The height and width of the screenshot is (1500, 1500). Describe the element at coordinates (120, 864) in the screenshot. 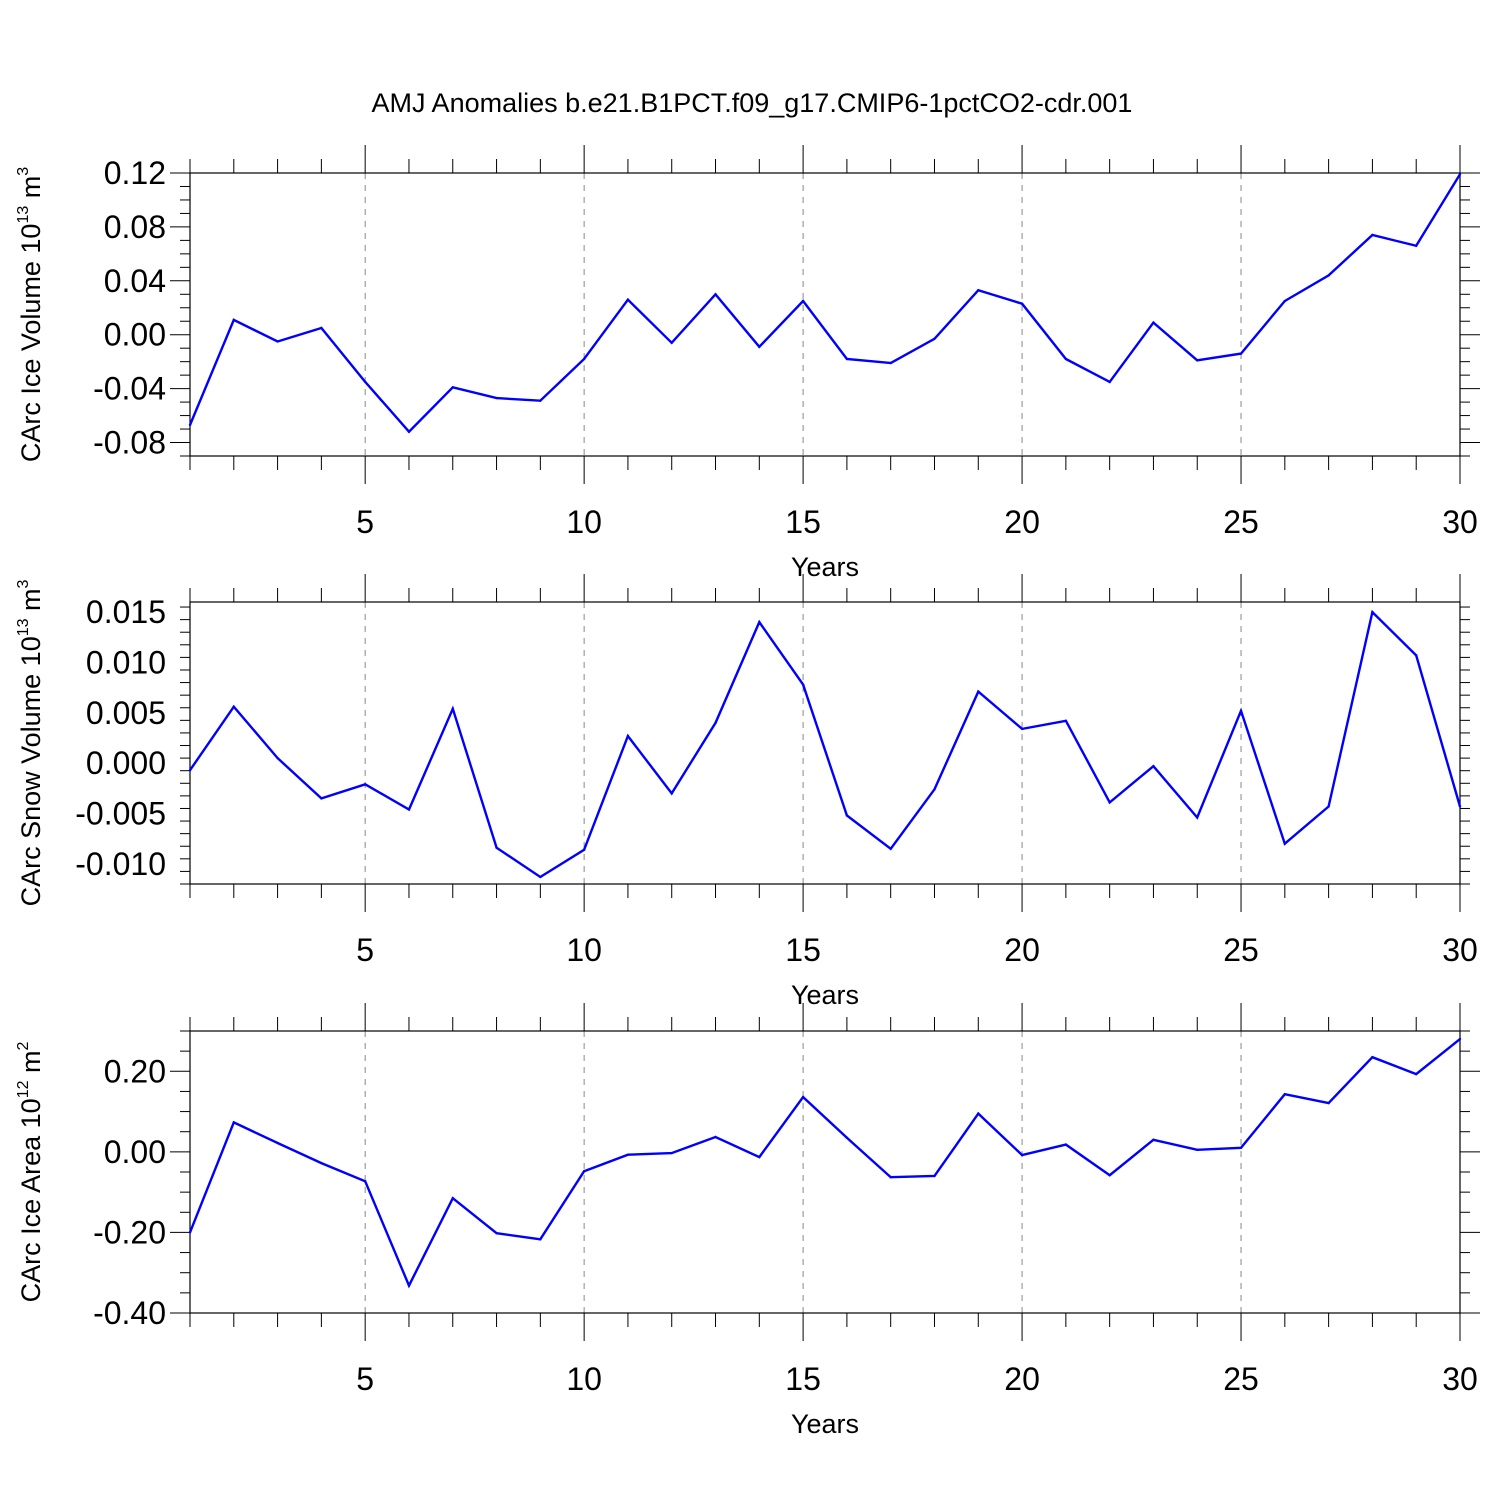

I see `y-tick-label: -0.010` at that location.